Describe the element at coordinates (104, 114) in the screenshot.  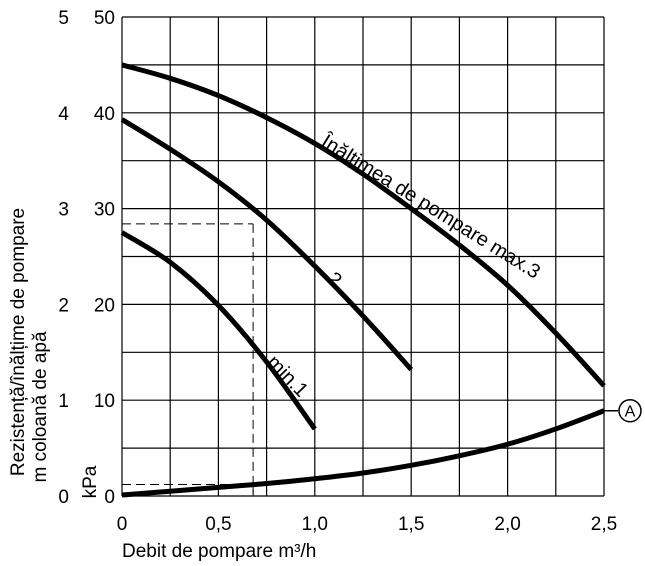
I see `y-tick-label-kpa: 40` at that location.